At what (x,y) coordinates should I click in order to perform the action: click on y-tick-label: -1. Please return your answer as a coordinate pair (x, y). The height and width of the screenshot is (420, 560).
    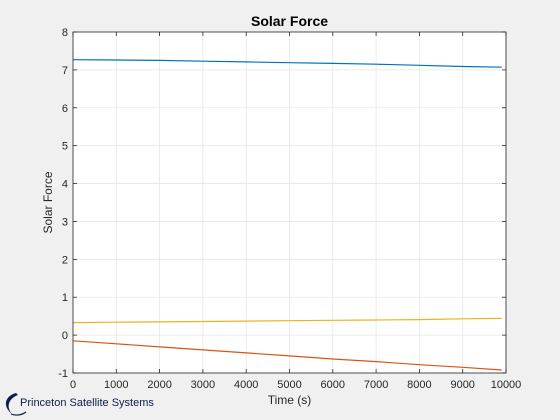
    Looking at the image, I should click on (63, 374).